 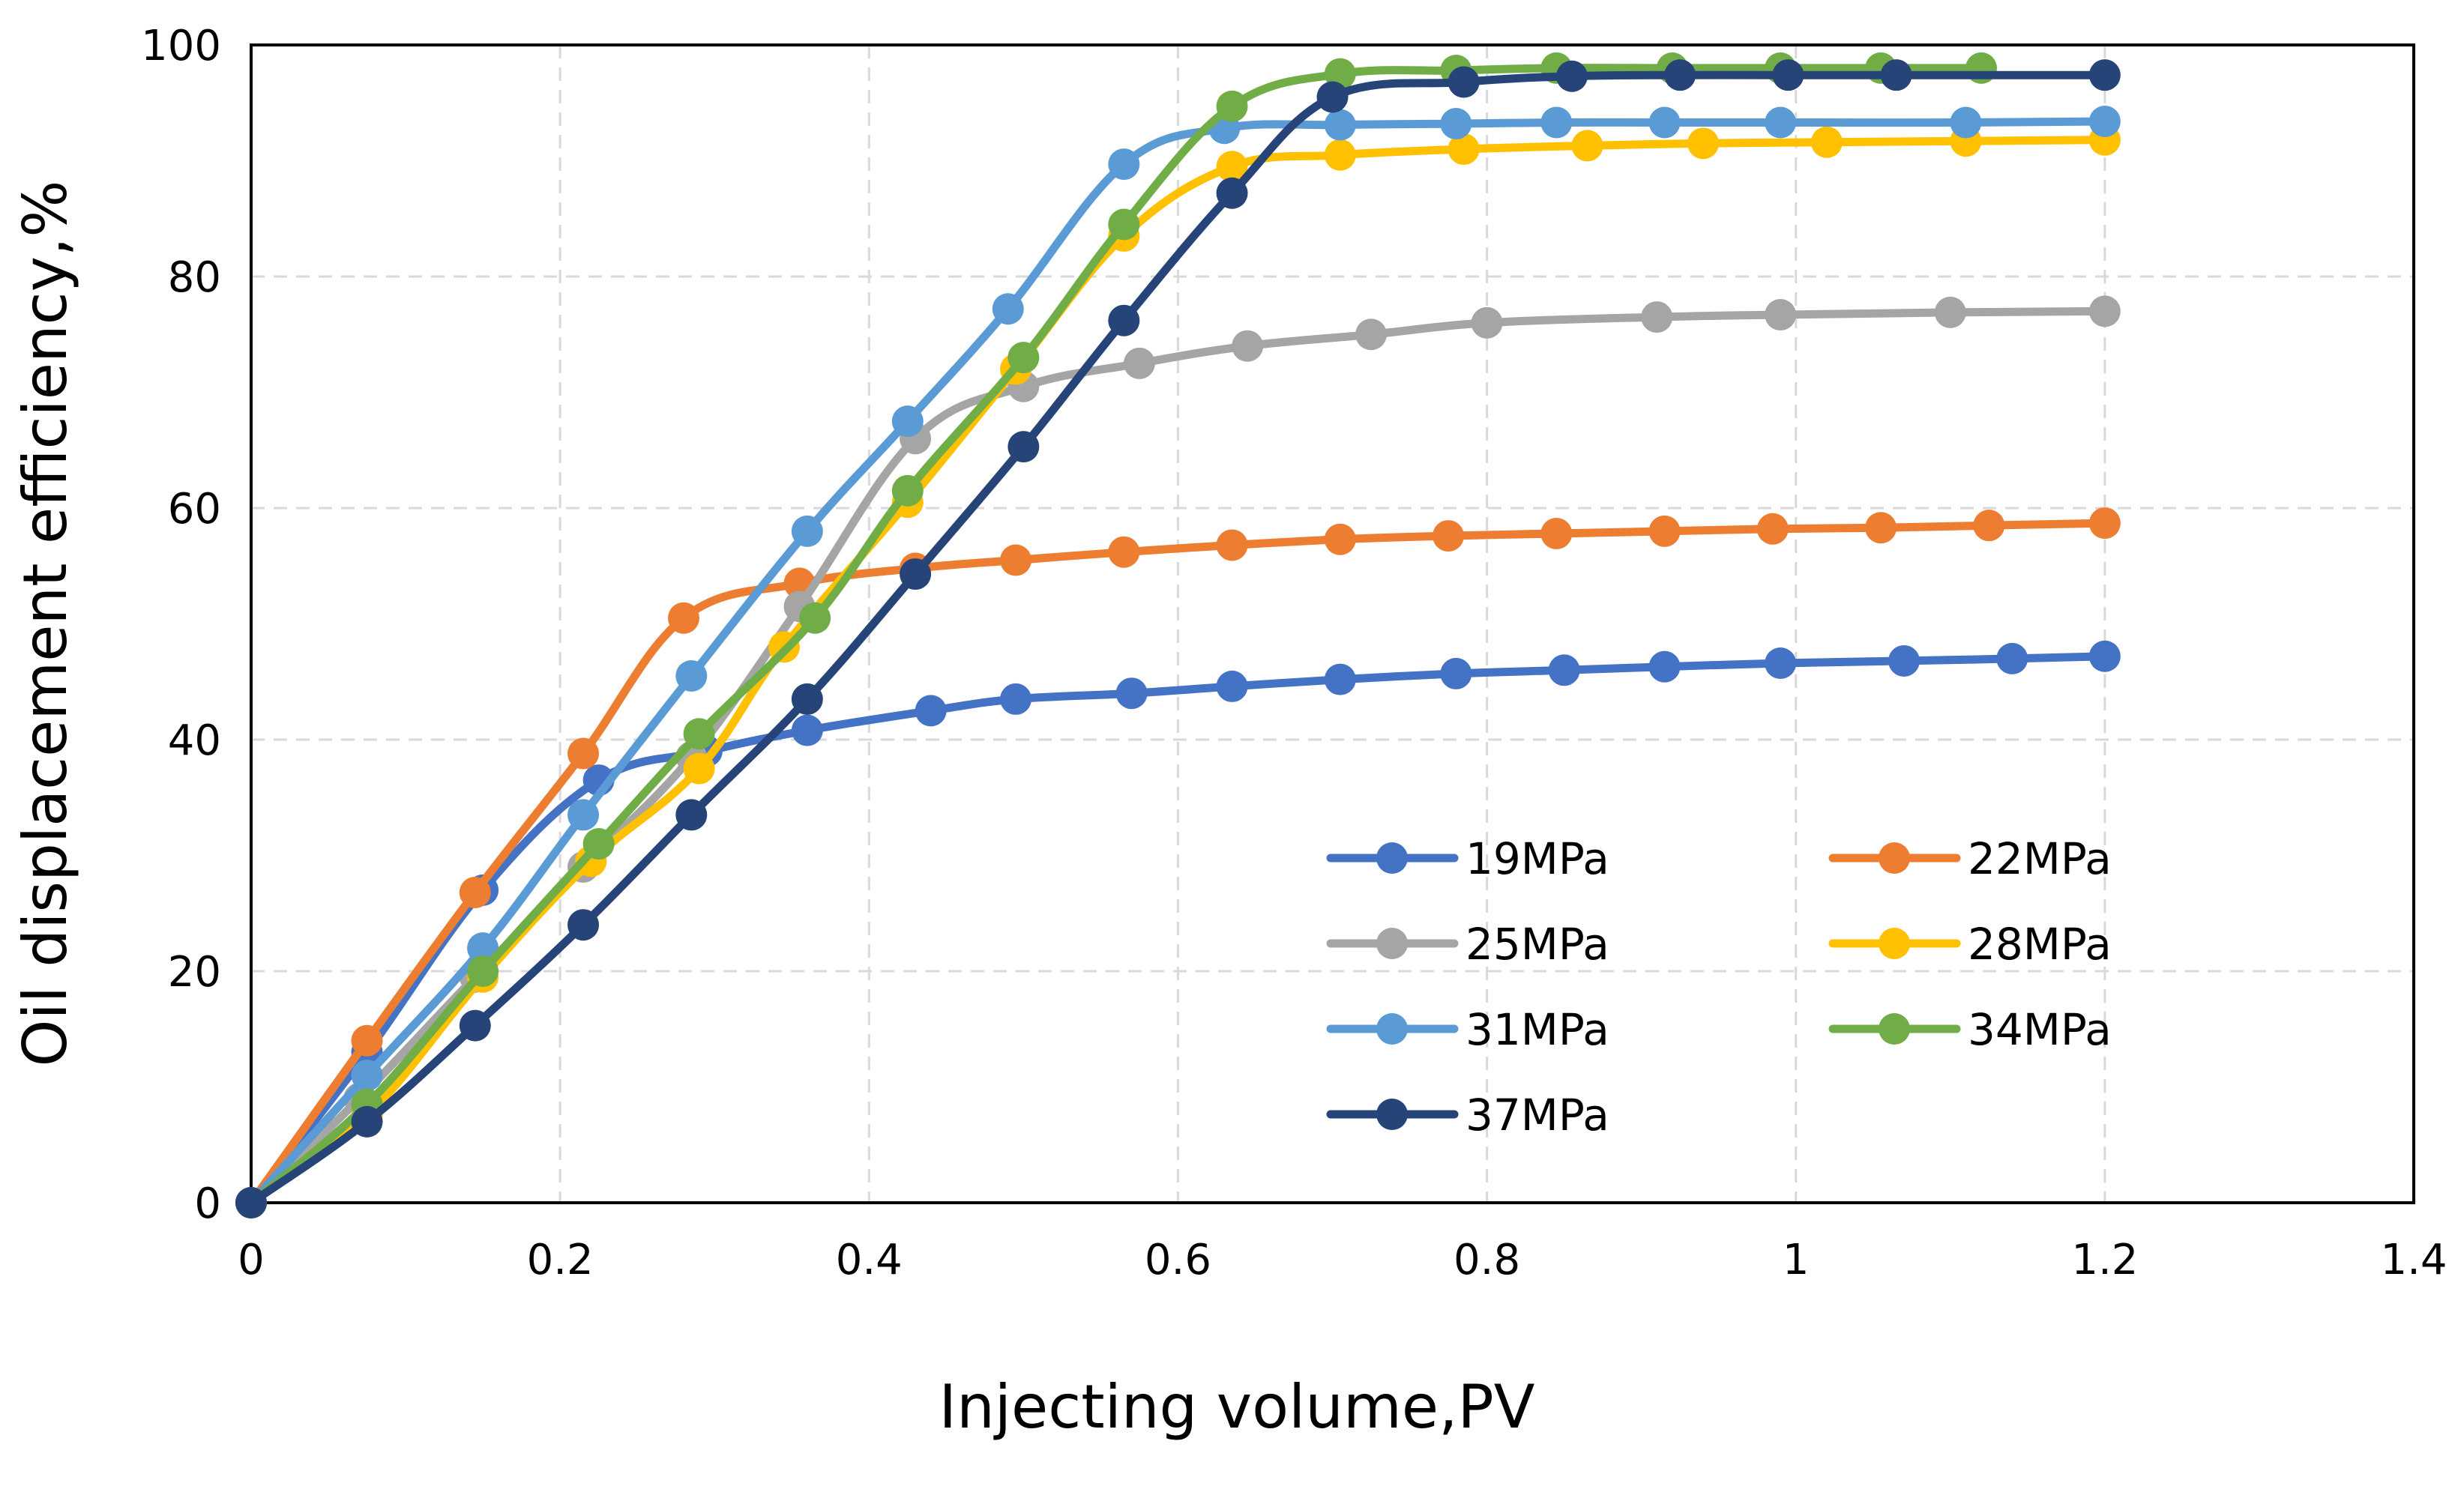 I want to click on legend-entry-25mpa: 25MPa, so click(x=1467, y=944).